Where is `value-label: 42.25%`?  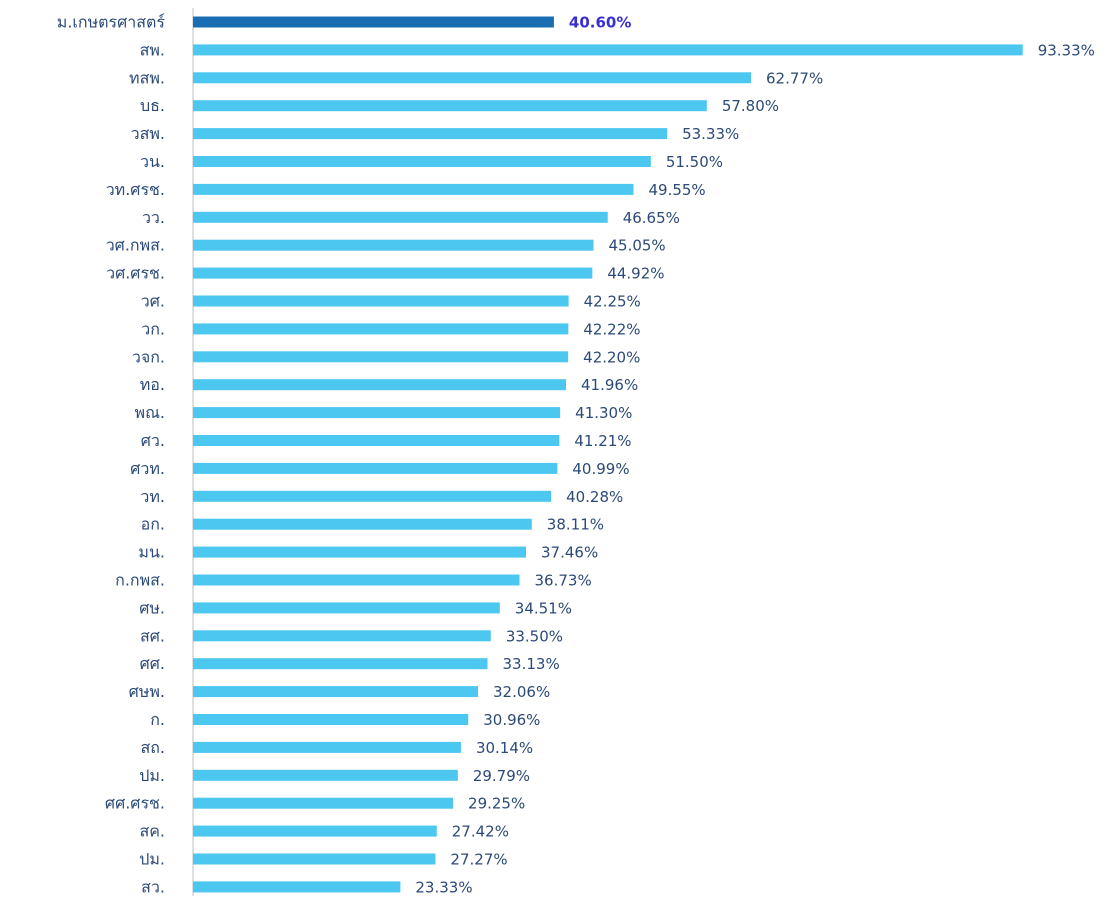 value-label: 42.25% is located at coordinates (612, 302).